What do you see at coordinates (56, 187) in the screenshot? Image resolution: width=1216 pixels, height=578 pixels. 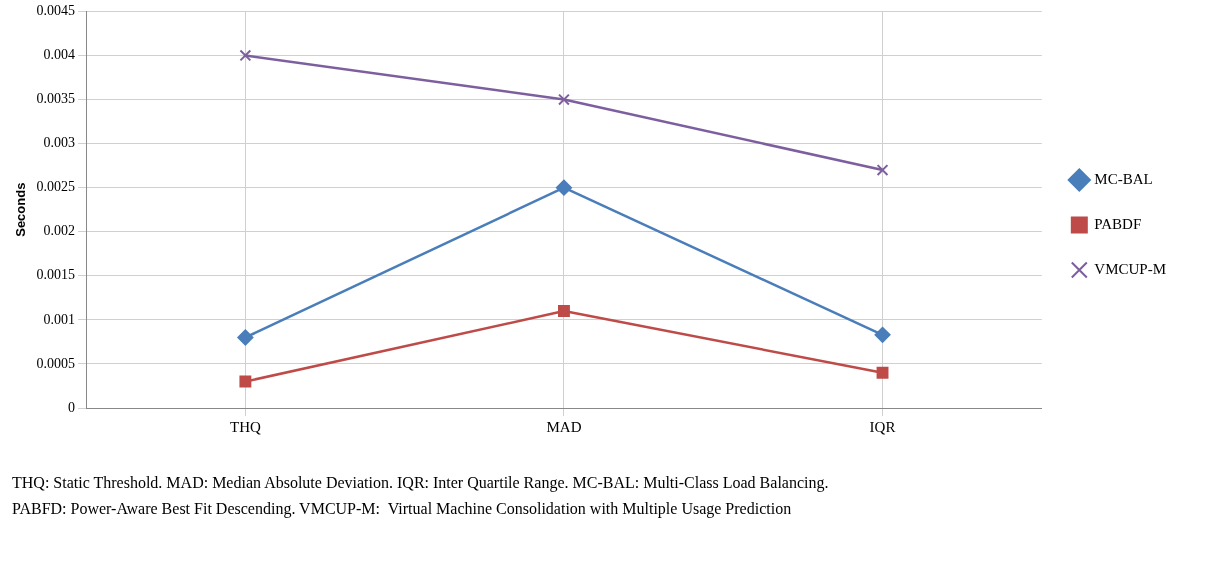 I see `y-tick-label: 0.0025` at bounding box center [56, 187].